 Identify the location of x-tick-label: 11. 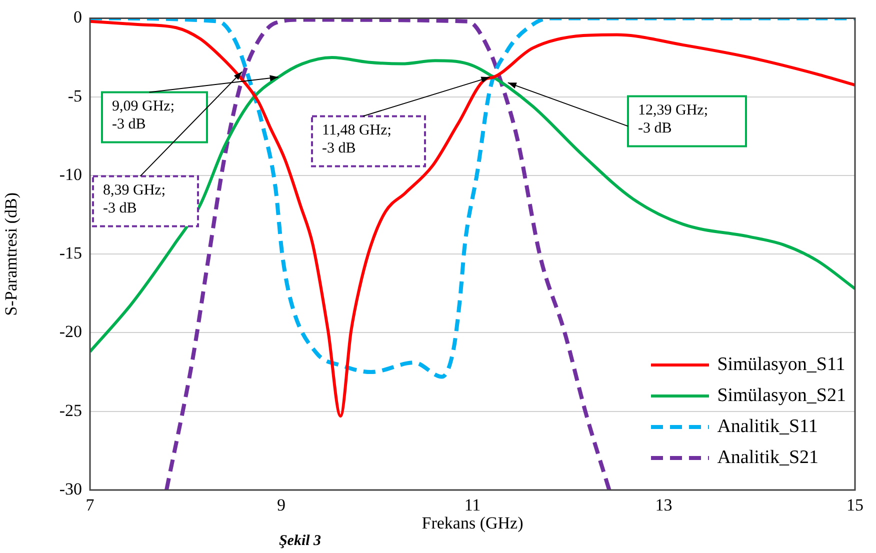
(472, 505).